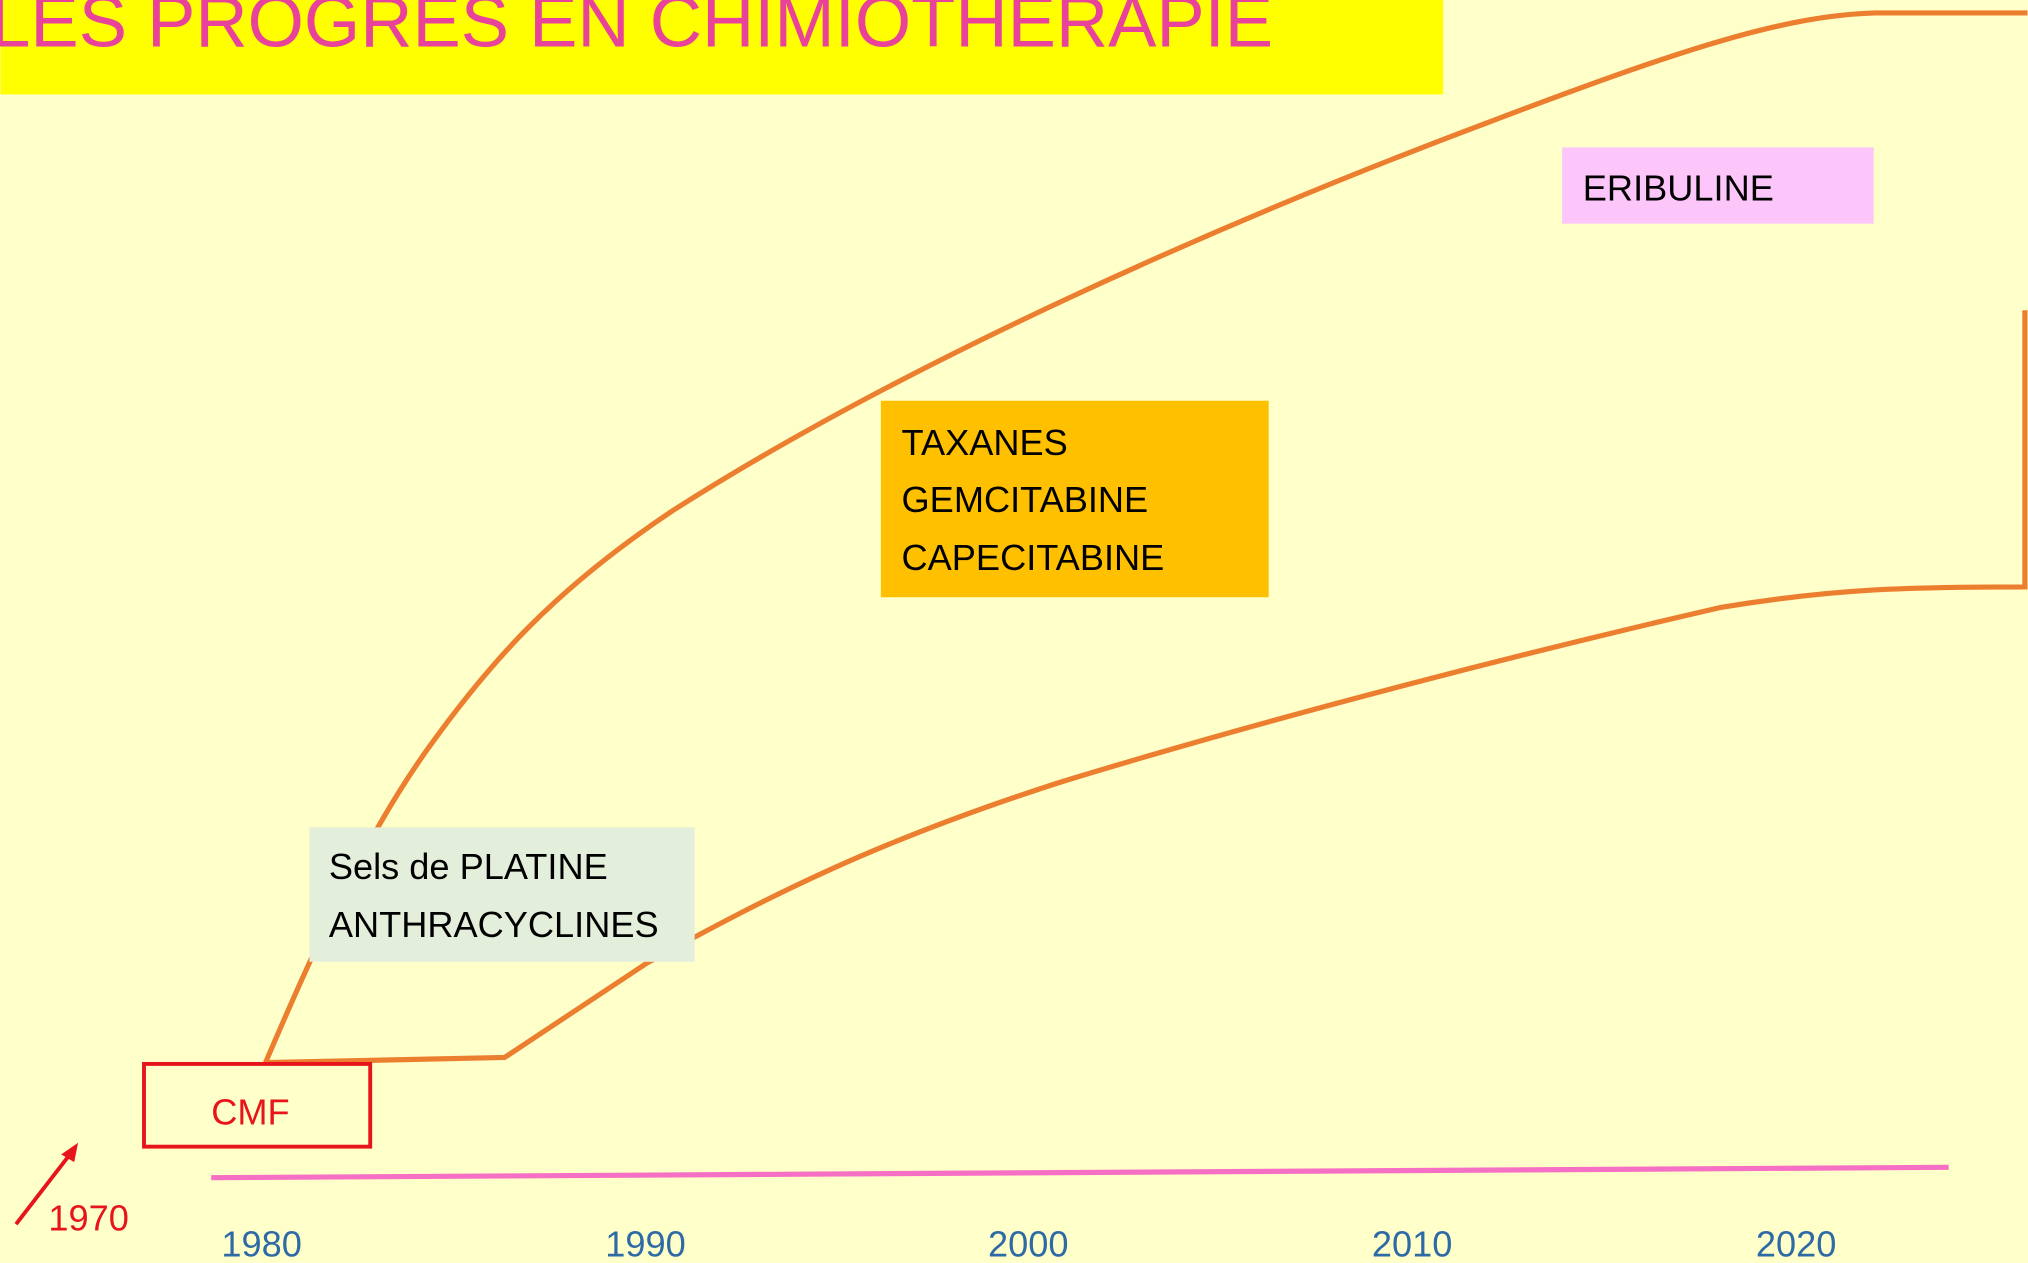 The width and height of the screenshot is (2028, 1263). Describe the element at coordinates (985, 442) in the screenshot. I see `taxanes-label: TAXANES` at that location.